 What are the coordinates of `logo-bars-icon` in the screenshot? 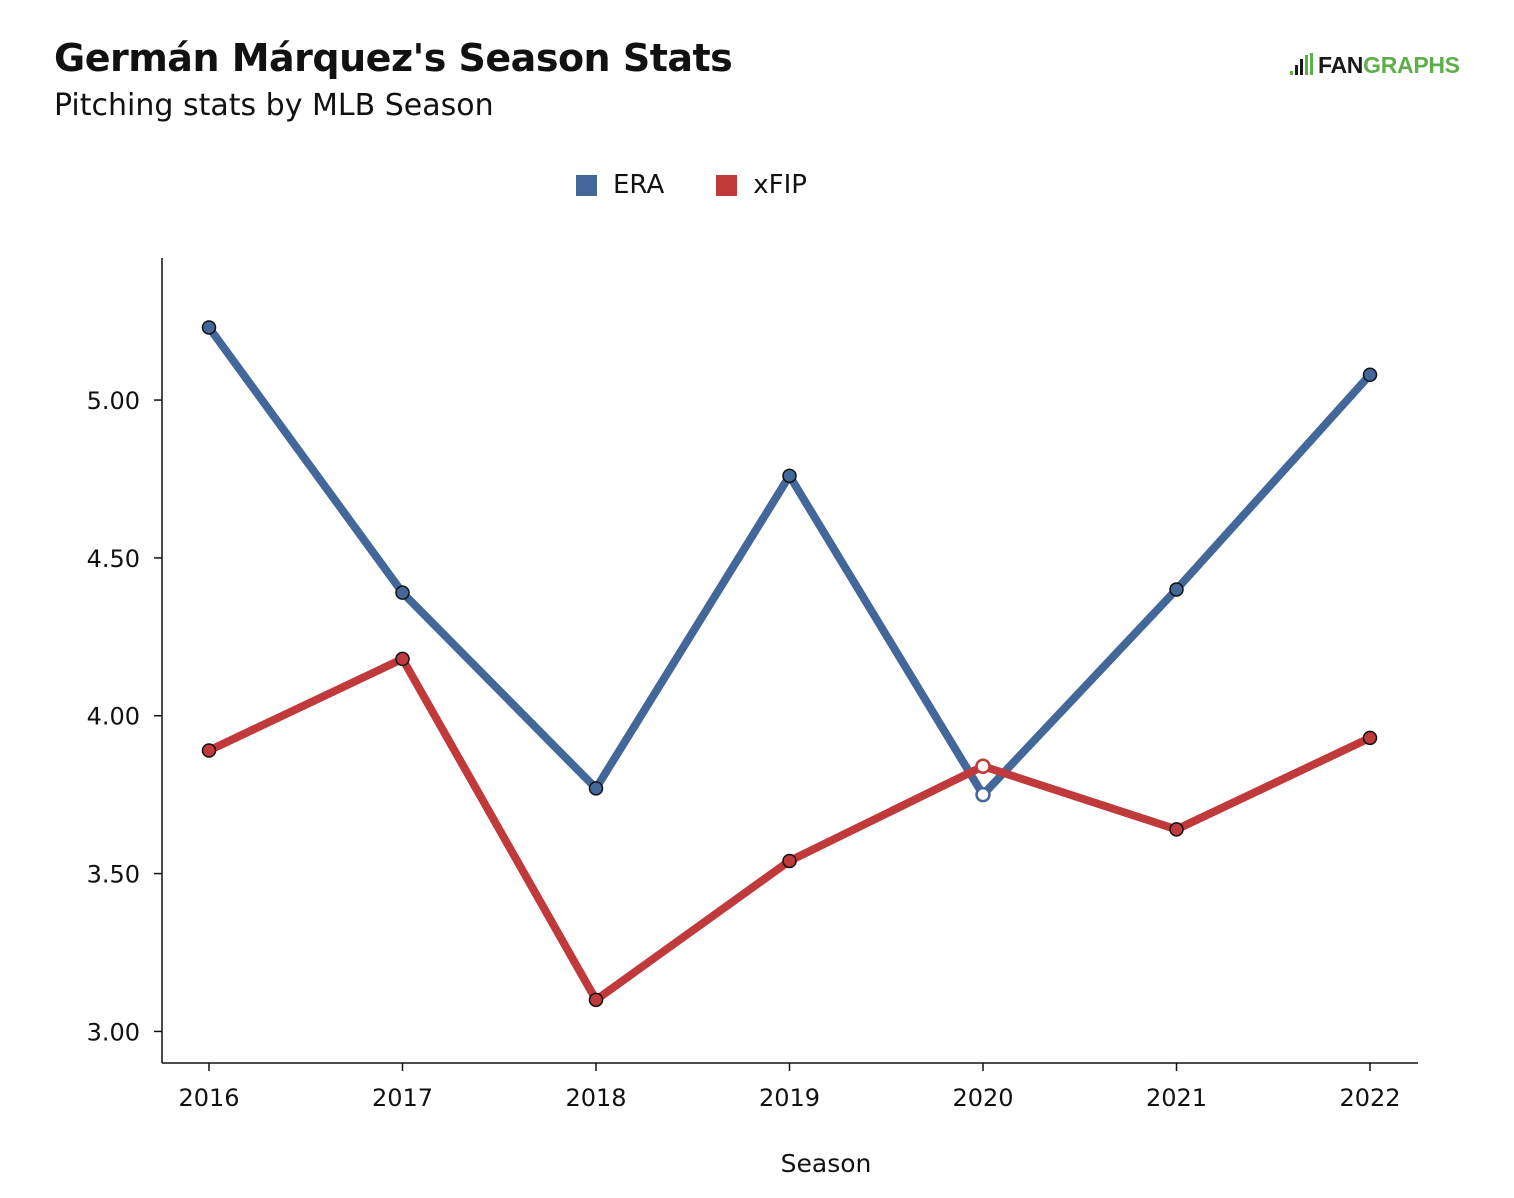 It's located at (1301, 64).